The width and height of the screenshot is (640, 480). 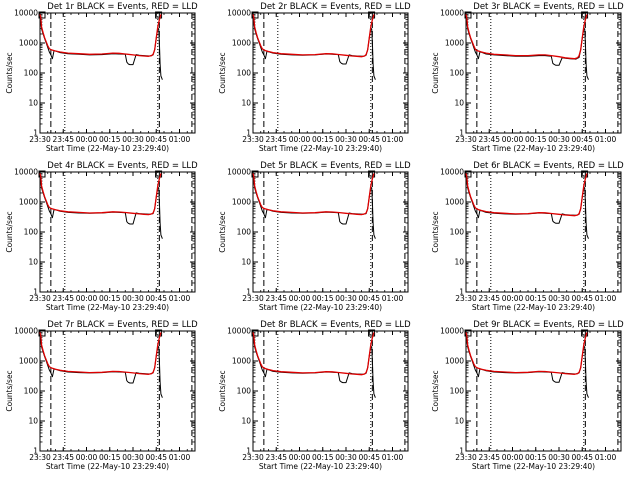 I want to click on chart-title: Det 5r BLACK = Events, RED = LLD, so click(x=335, y=166).